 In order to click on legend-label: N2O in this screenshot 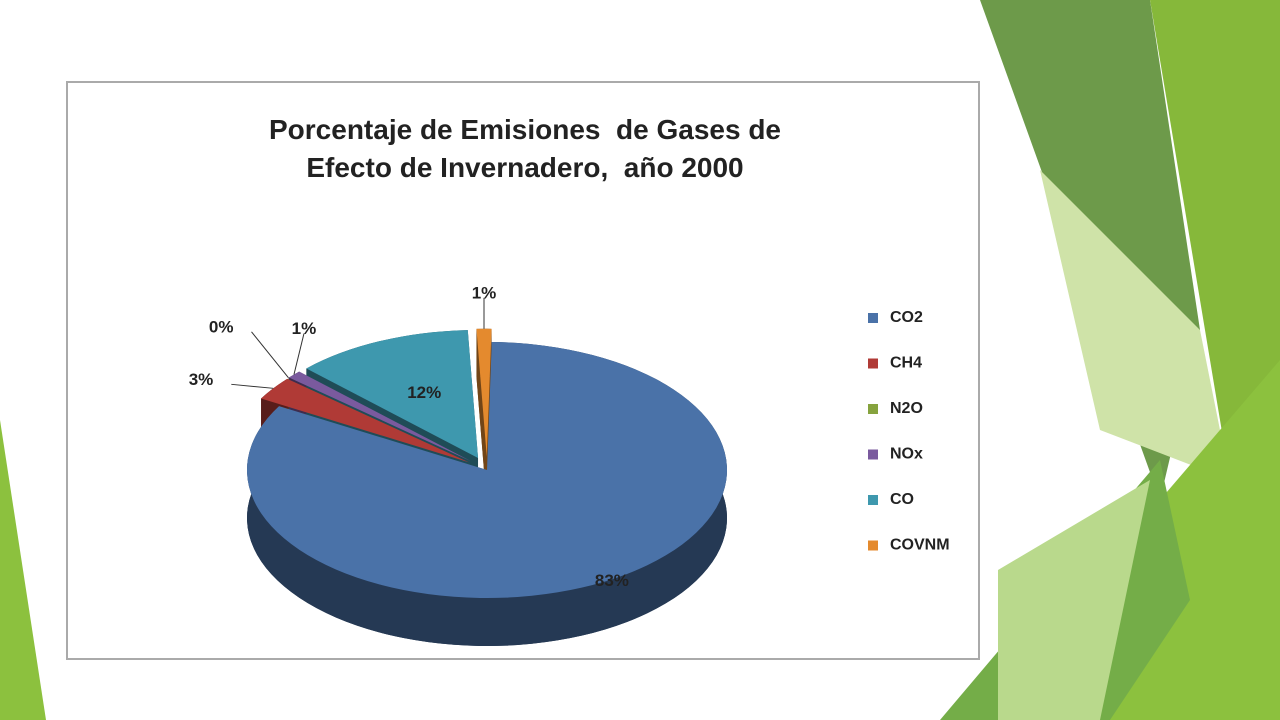, I will do `click(906, 408)`.